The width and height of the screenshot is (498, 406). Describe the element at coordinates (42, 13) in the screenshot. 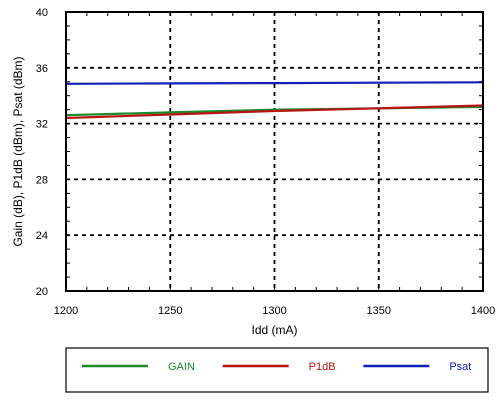

I see `y-tick-label: 40` at that location.